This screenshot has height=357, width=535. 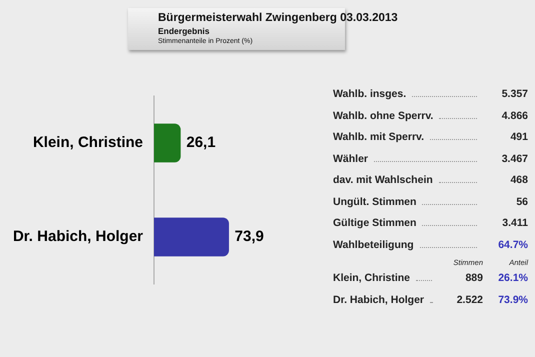 What do you see at coordinates (515, 116) in the screenshot?
I see `text: 4.866` at bounding box center [515, 116].